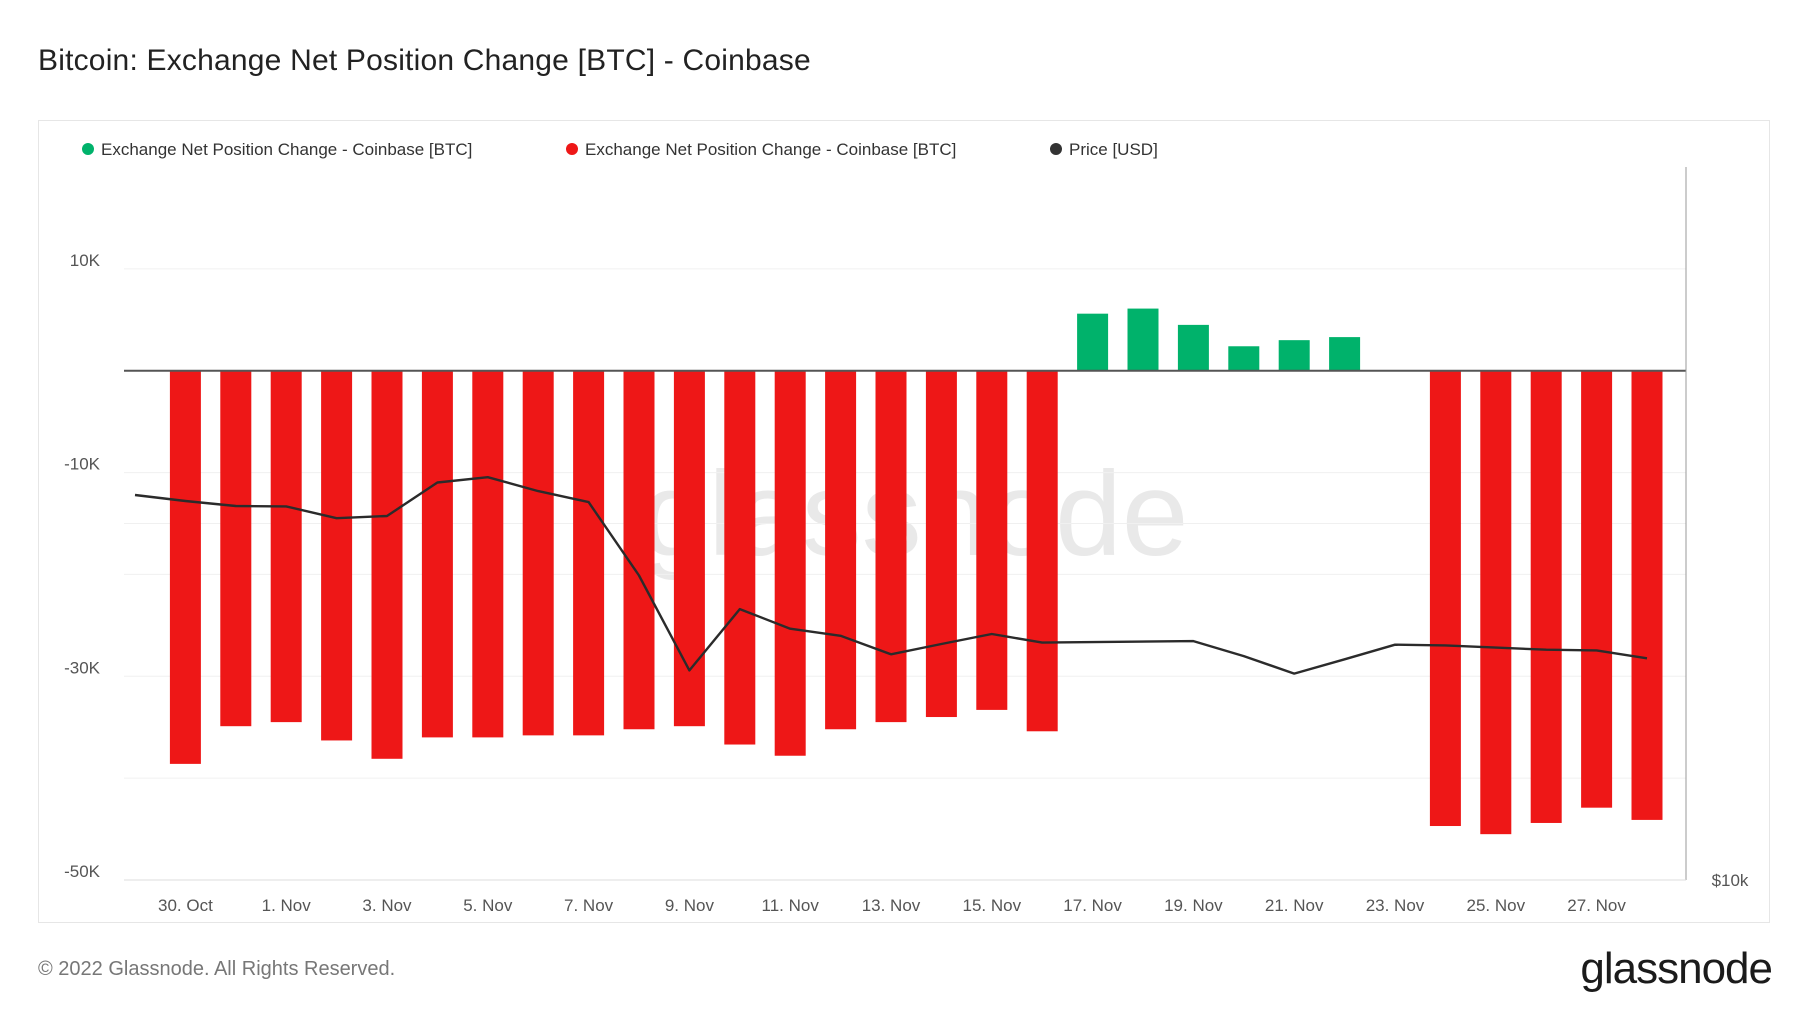  I want to click on x-tick-label: 13. Nov, so click(891, 905).